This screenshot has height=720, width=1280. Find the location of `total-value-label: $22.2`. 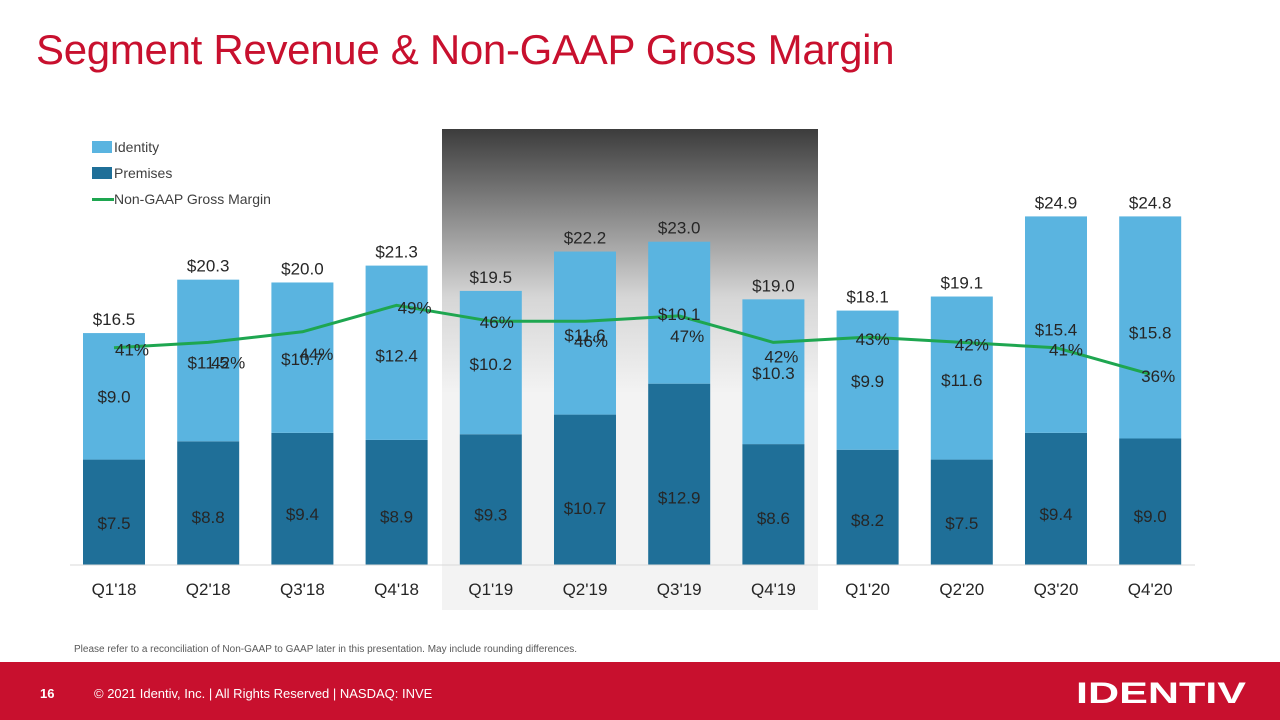

total-value-label: $22.2 is located at coordinates (585, 238).